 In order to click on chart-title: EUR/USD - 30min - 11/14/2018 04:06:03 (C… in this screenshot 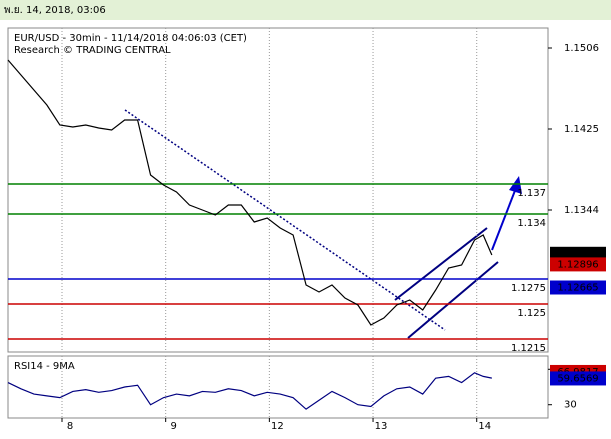, I will do `click(130, 38)`.